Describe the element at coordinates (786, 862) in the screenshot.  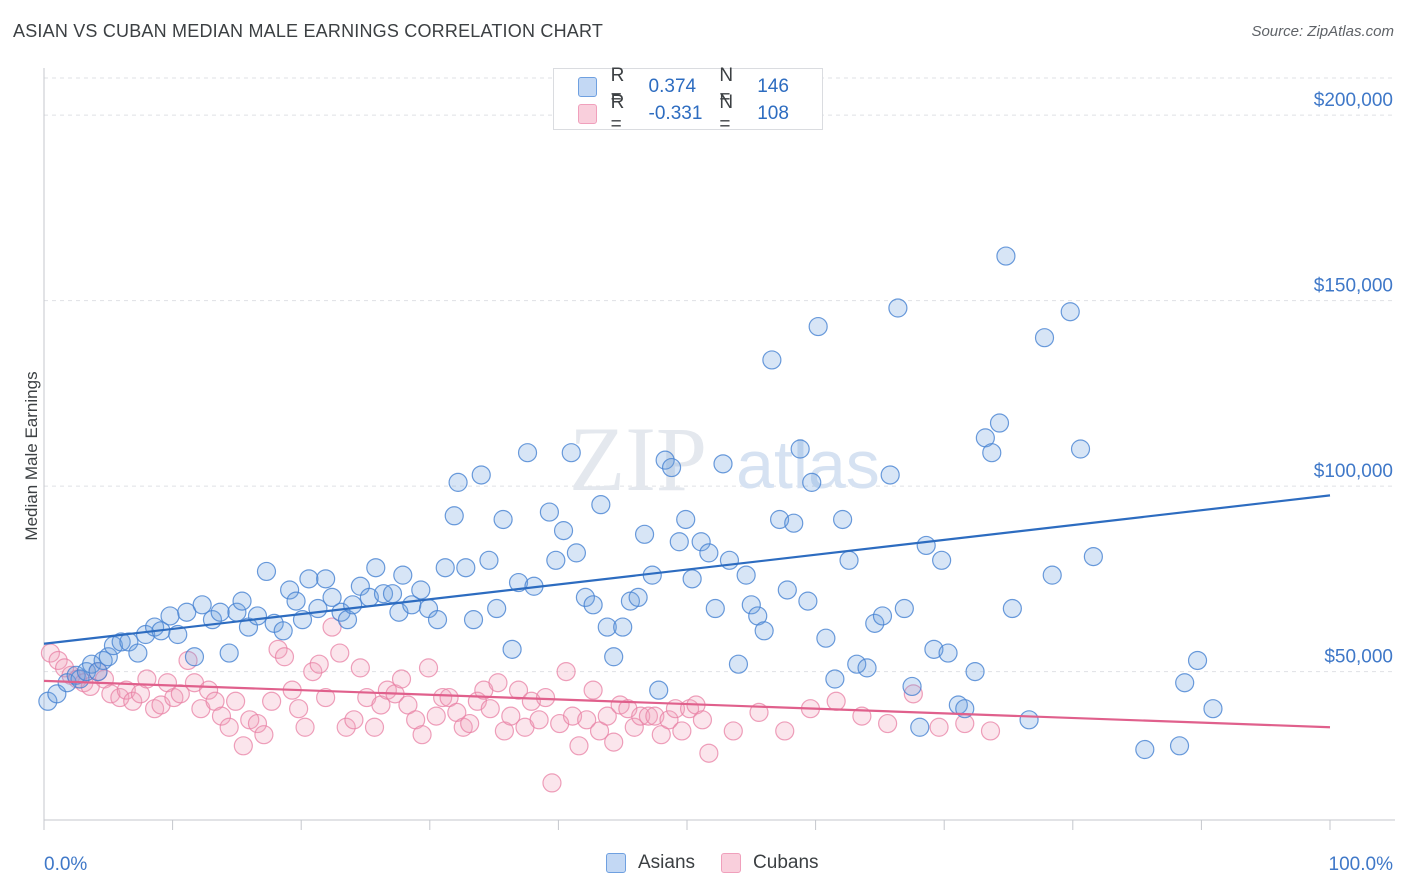
I see `legend-label-cubans: Cubans` at that location.